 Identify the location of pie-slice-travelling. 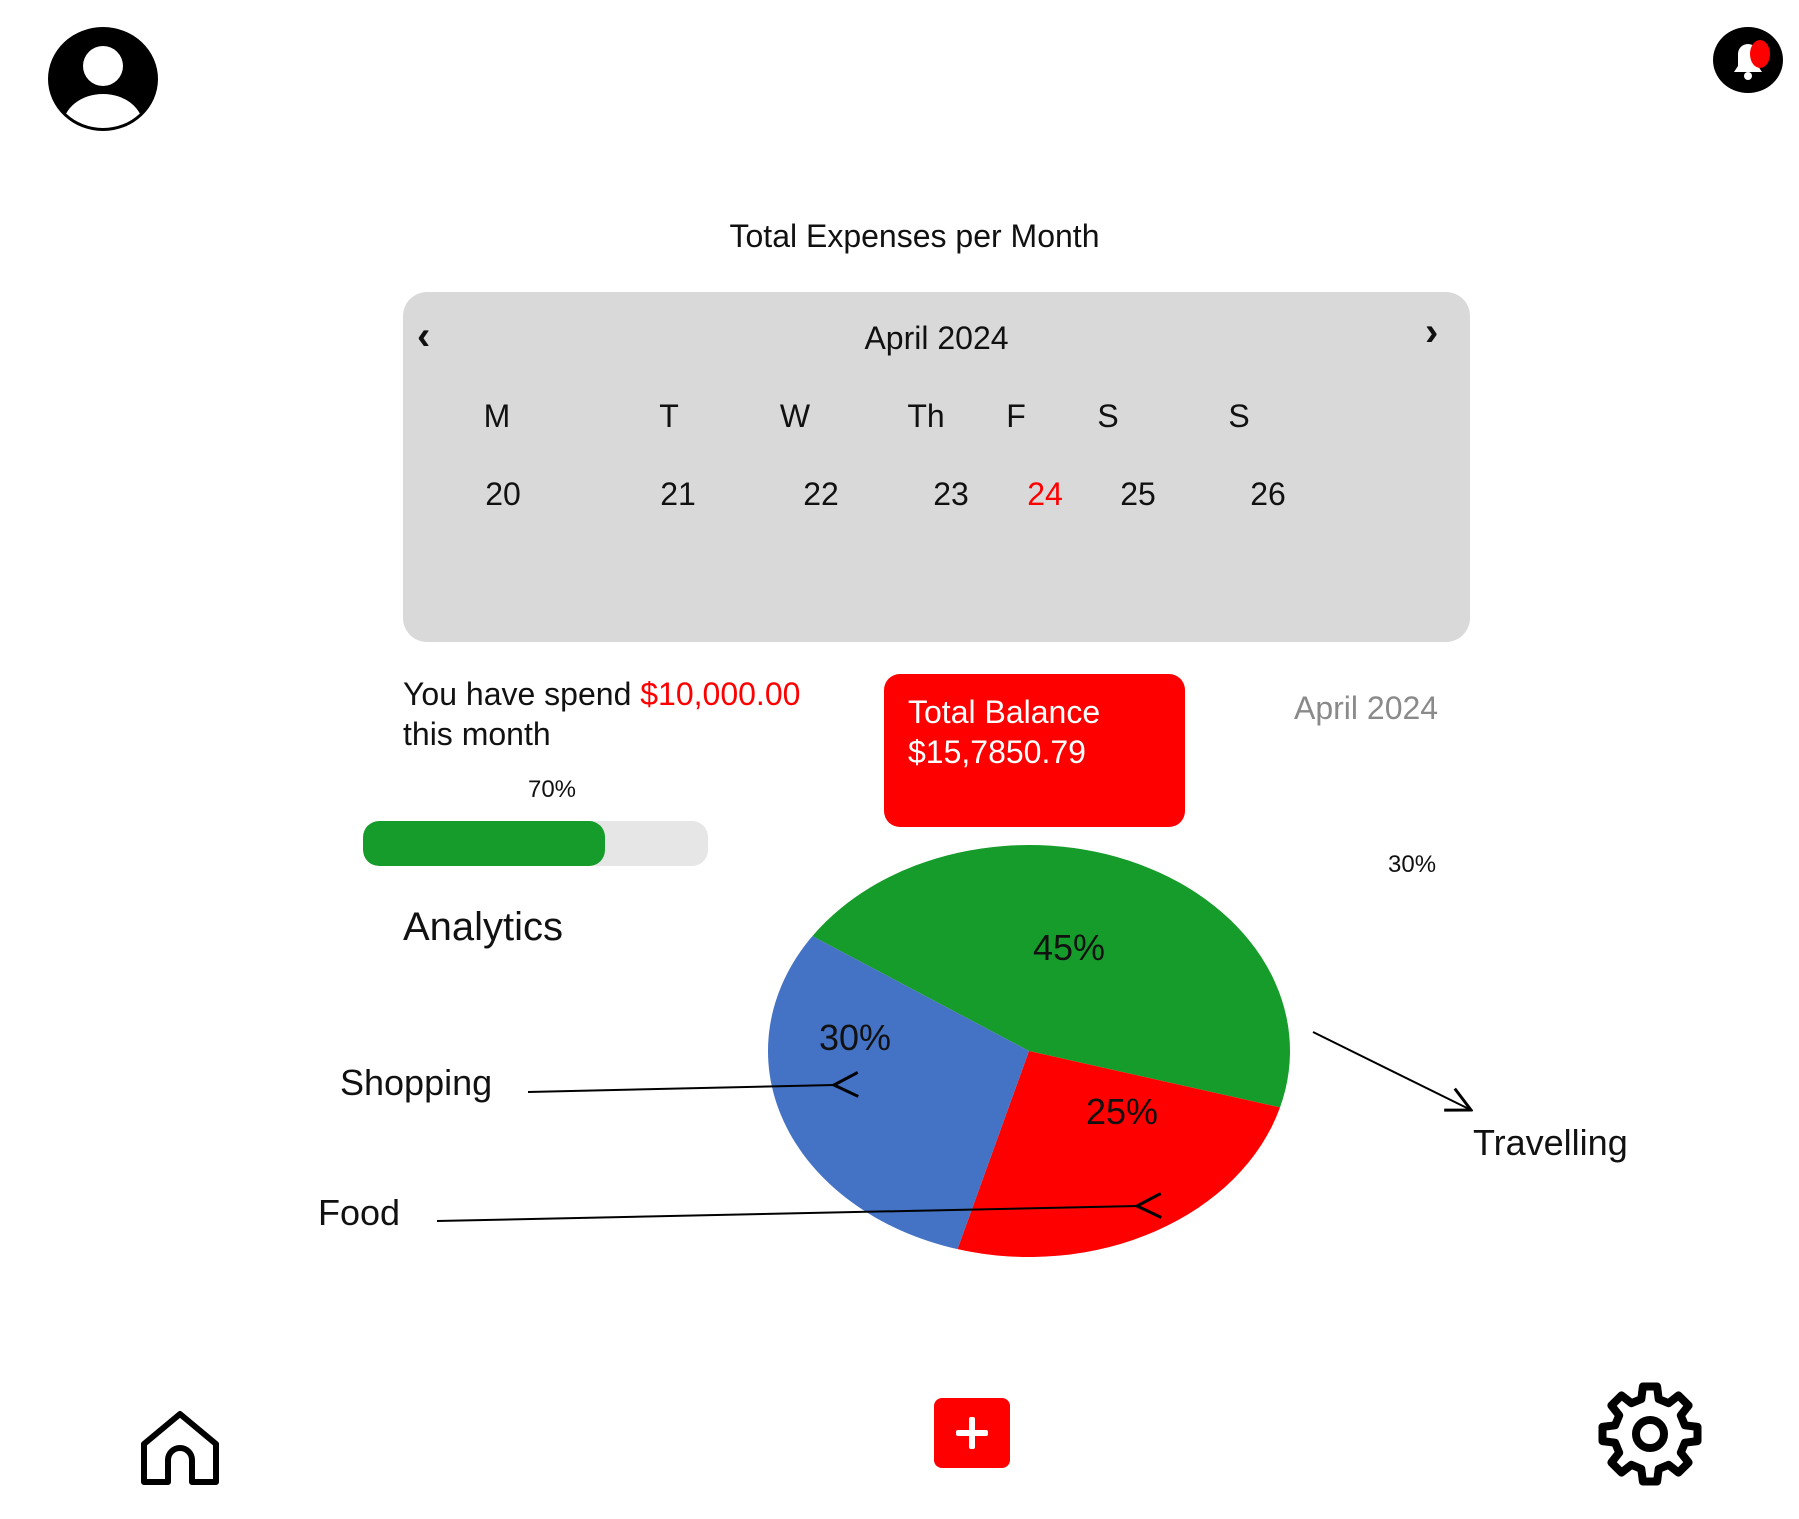
(1051, 976).